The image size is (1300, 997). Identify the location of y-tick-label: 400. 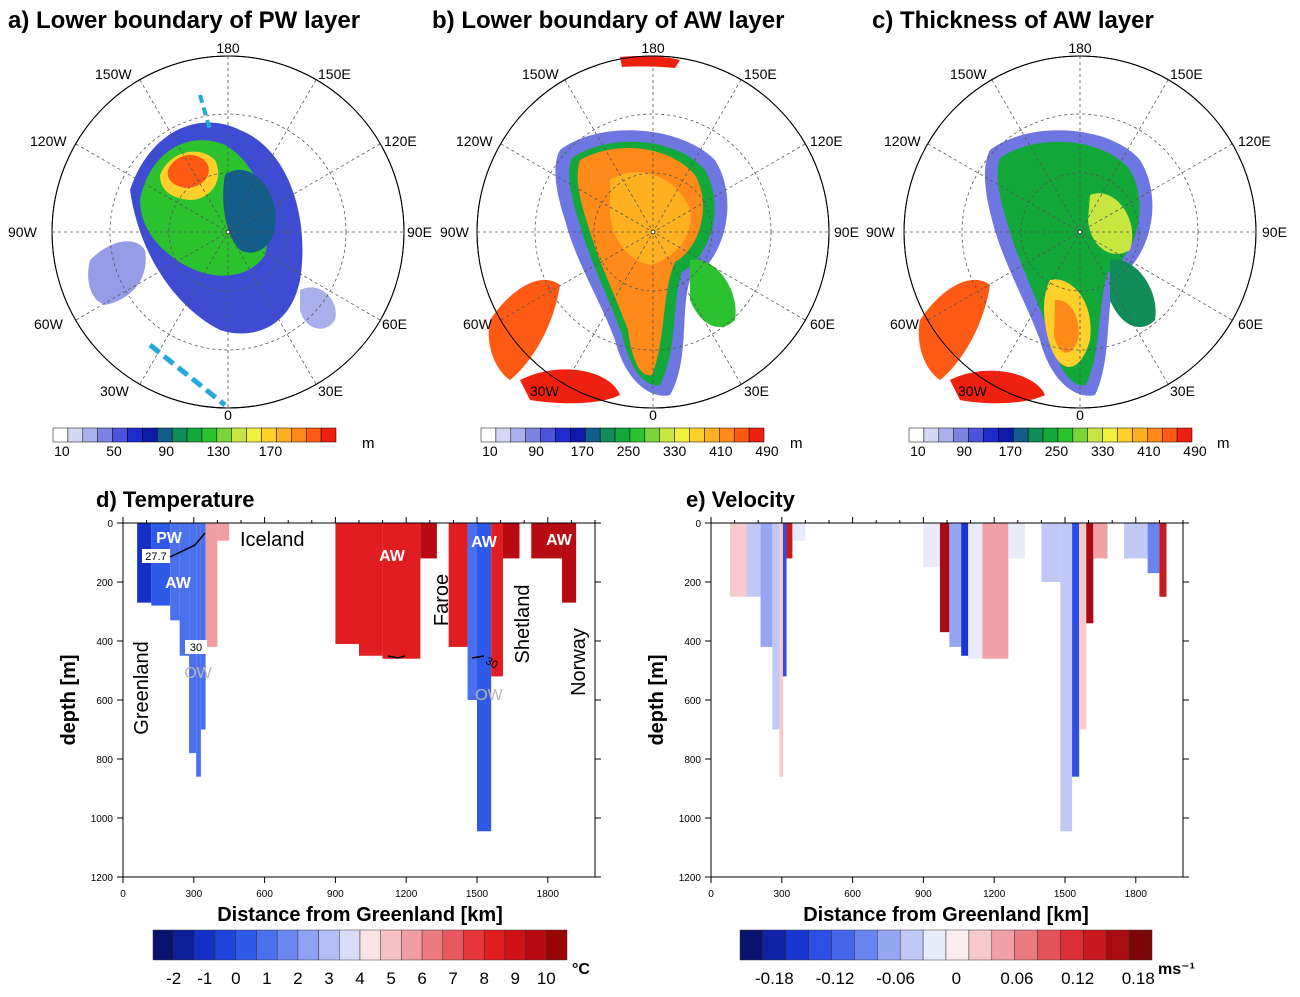
(104, 642).